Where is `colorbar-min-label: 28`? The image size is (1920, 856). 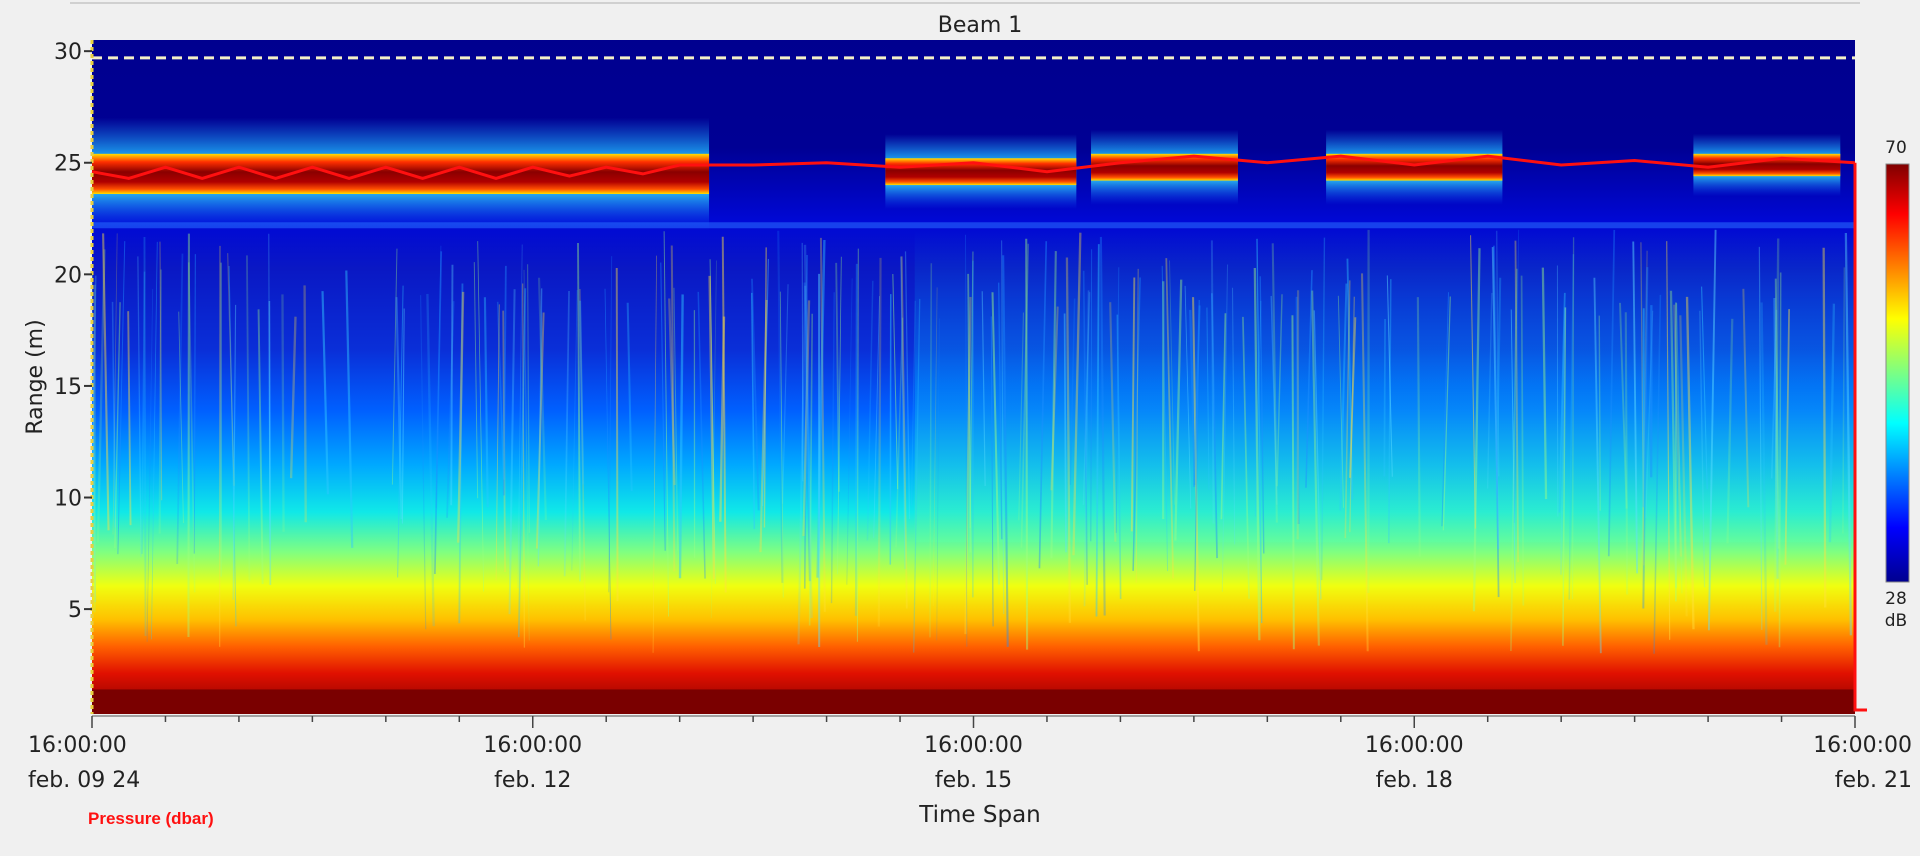 colorbar-min-label: 28 is located at coordinates (1896, 599).